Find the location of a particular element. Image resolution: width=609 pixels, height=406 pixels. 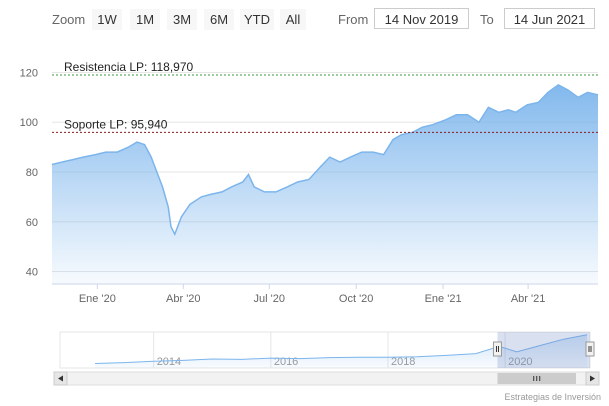

y-tick-label: 120 is located at coordinates (29, 73).